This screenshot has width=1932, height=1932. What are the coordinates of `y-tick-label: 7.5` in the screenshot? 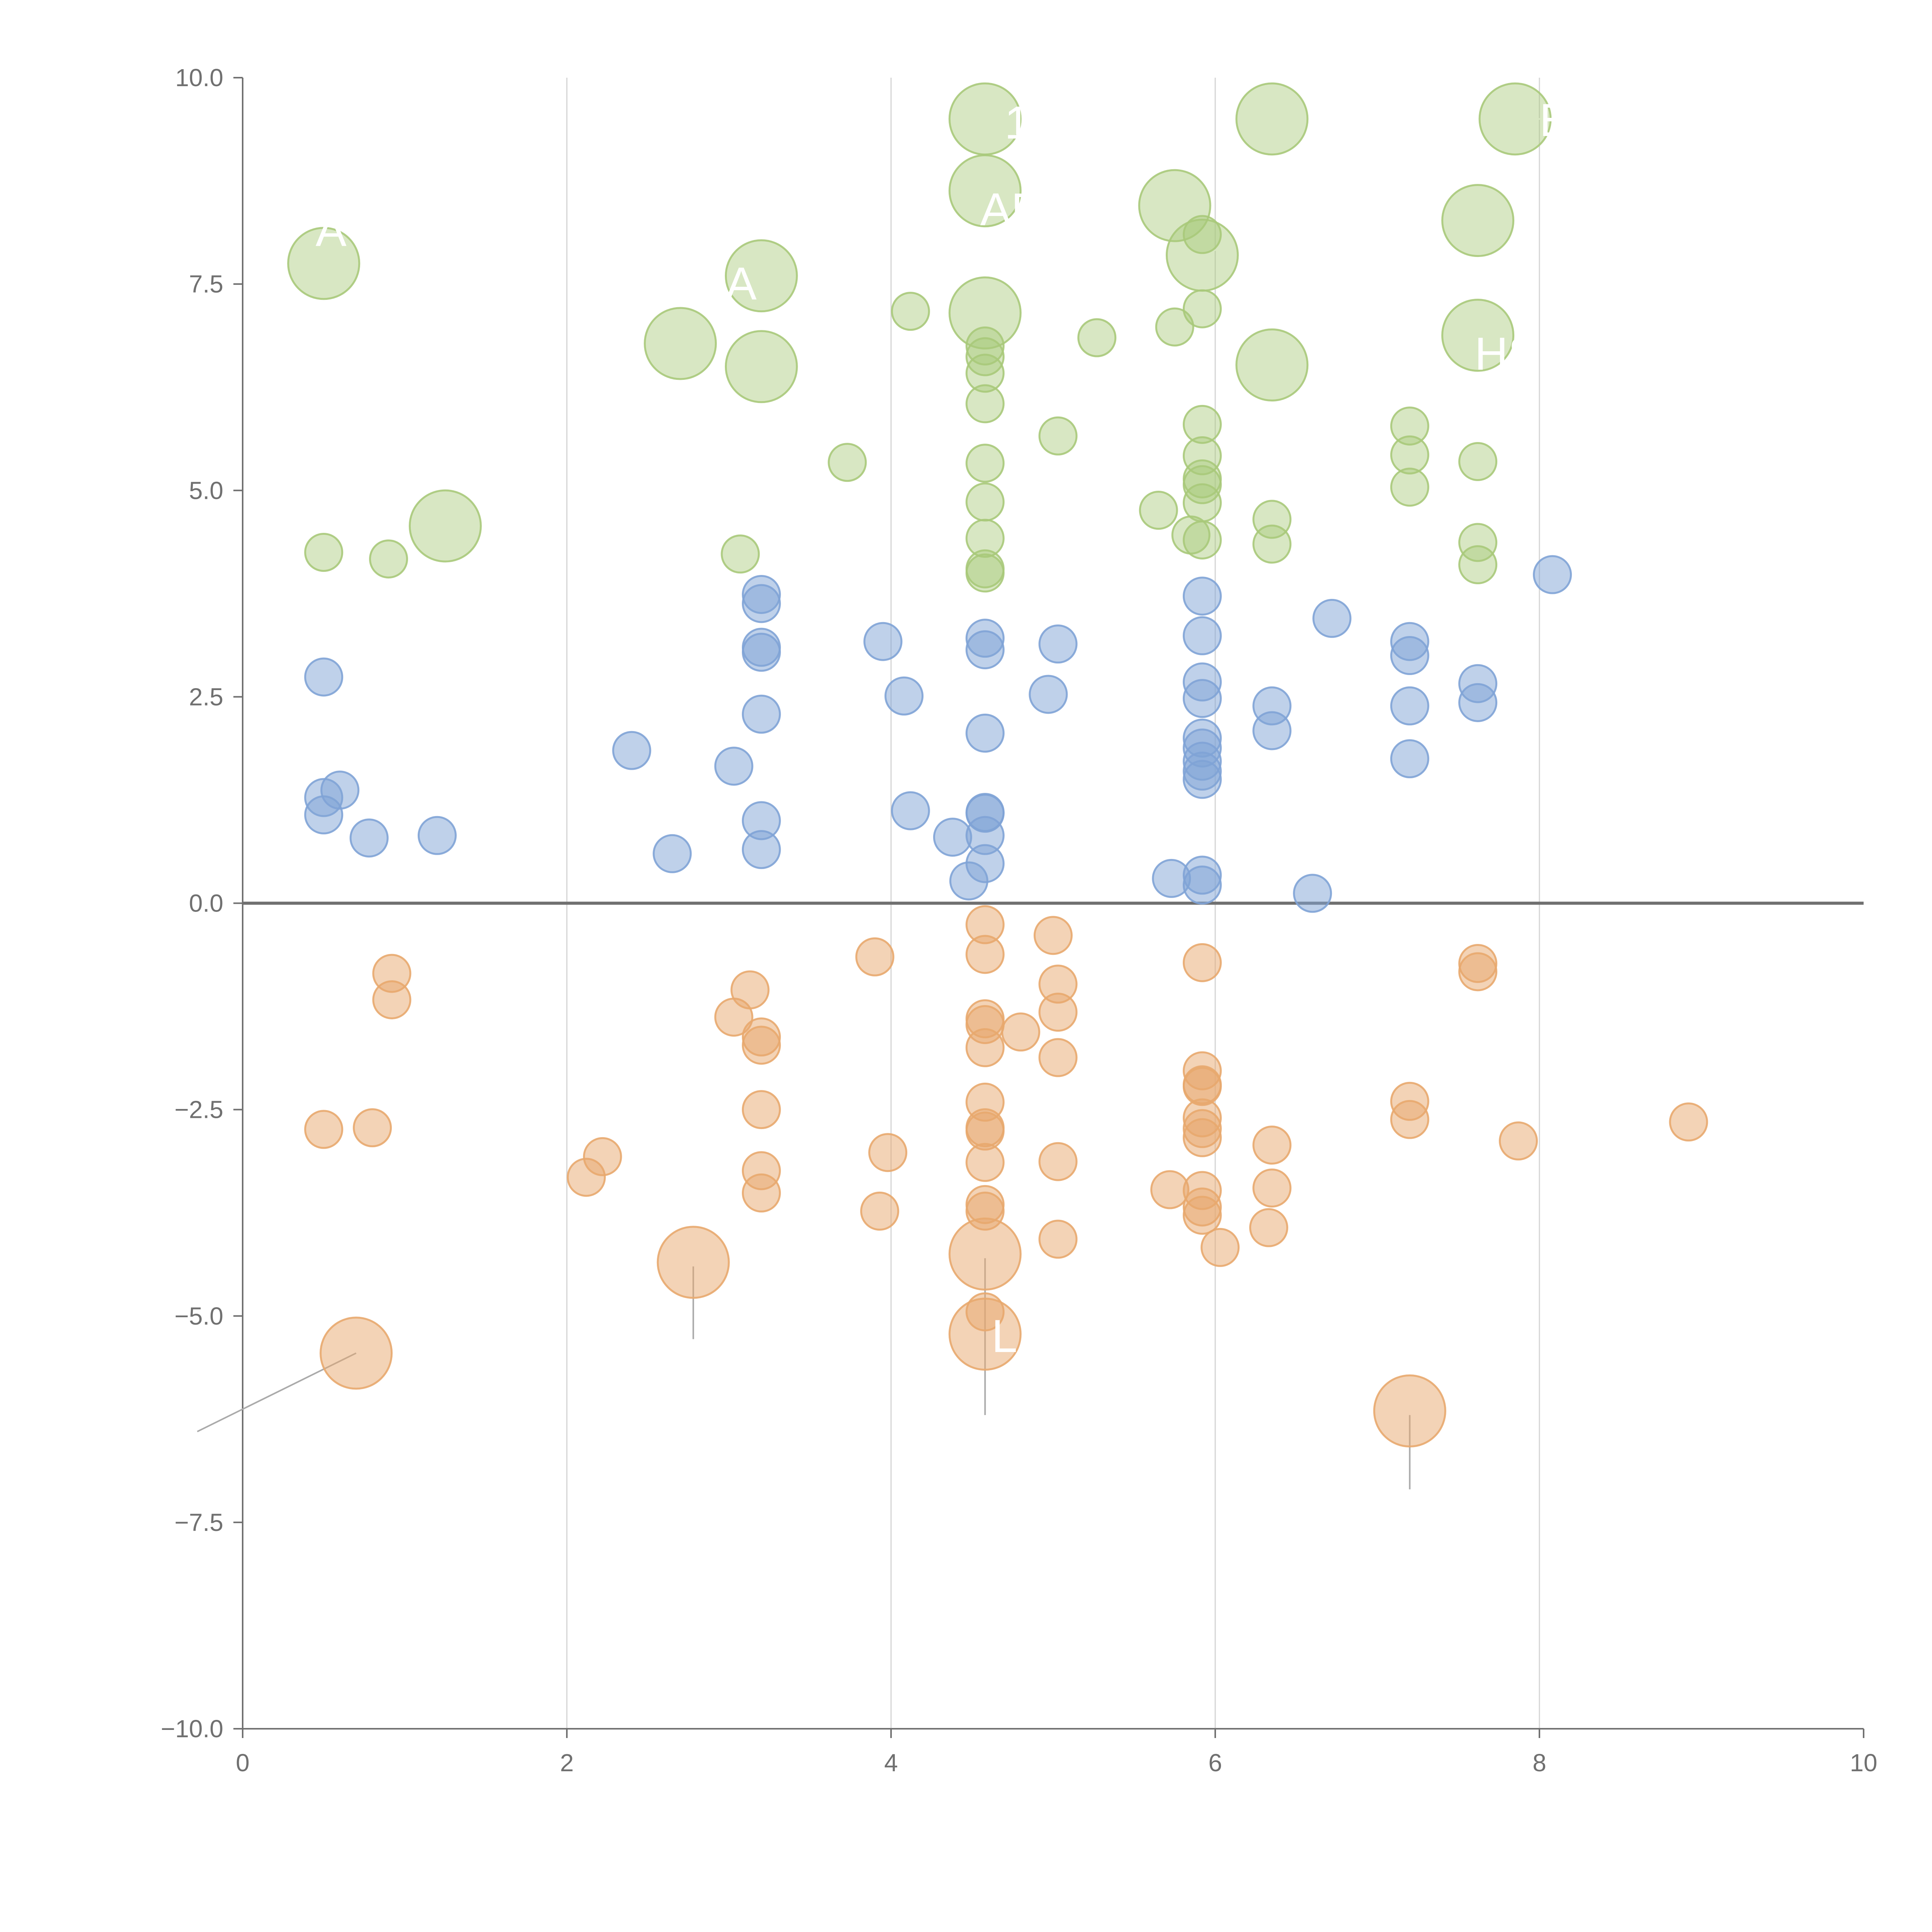 It's located at (206, 284).